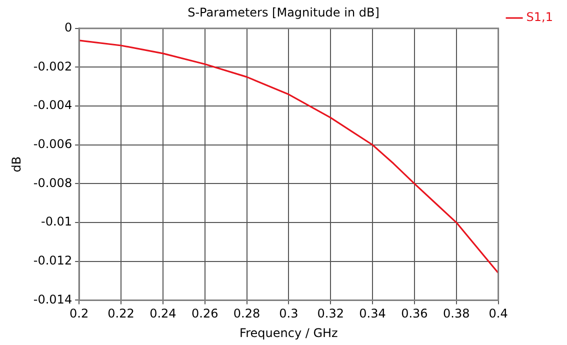 This screenshot has width=567, height=345. Describe the element at coordinates (246, 313) in the screenshot. I see `x-tick-label: 0.28` at that location.